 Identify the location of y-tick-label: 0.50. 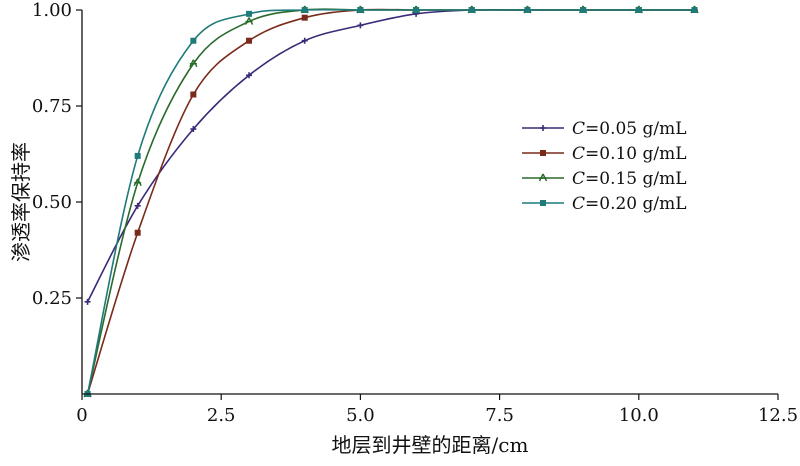
(52, 202).